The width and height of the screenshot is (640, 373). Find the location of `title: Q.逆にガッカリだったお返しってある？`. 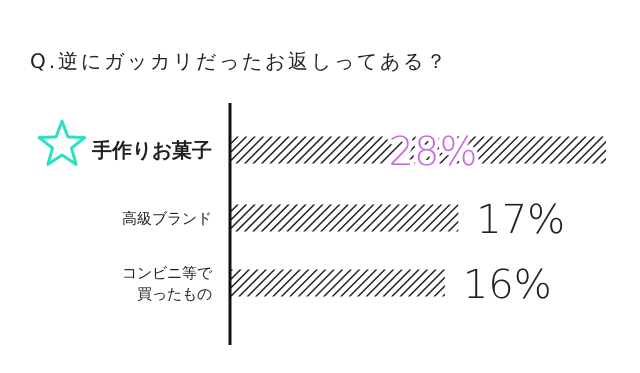

title: Q.逆にガッカリだったお返しってある？ is located at coordinates (240, 61).